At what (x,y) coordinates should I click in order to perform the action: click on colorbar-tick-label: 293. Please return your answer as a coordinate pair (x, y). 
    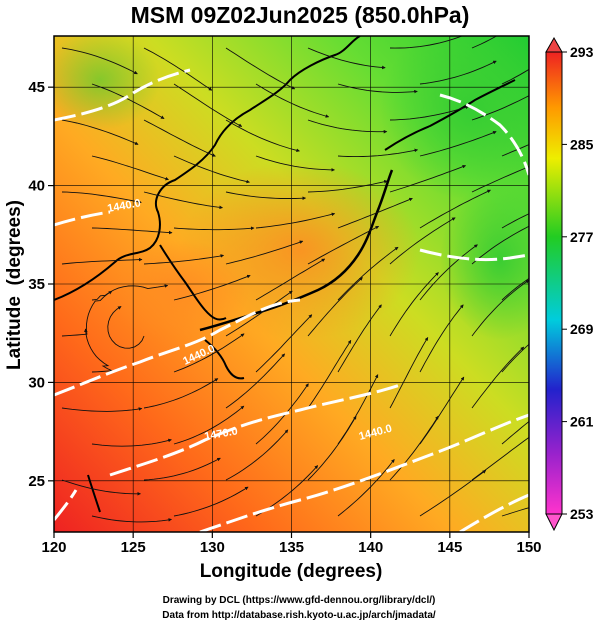
    Looking at the image, I should click on (582, 52).